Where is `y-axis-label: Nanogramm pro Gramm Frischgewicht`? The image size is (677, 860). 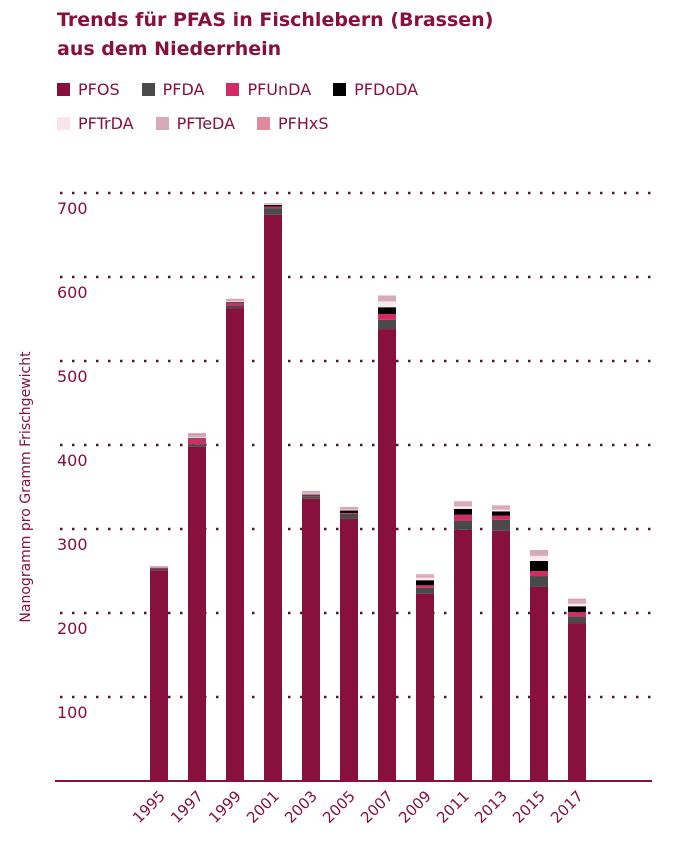 y-axis-label: Nanogramm pro Gramm Frischgewicht is located at coordinates (26, 487).